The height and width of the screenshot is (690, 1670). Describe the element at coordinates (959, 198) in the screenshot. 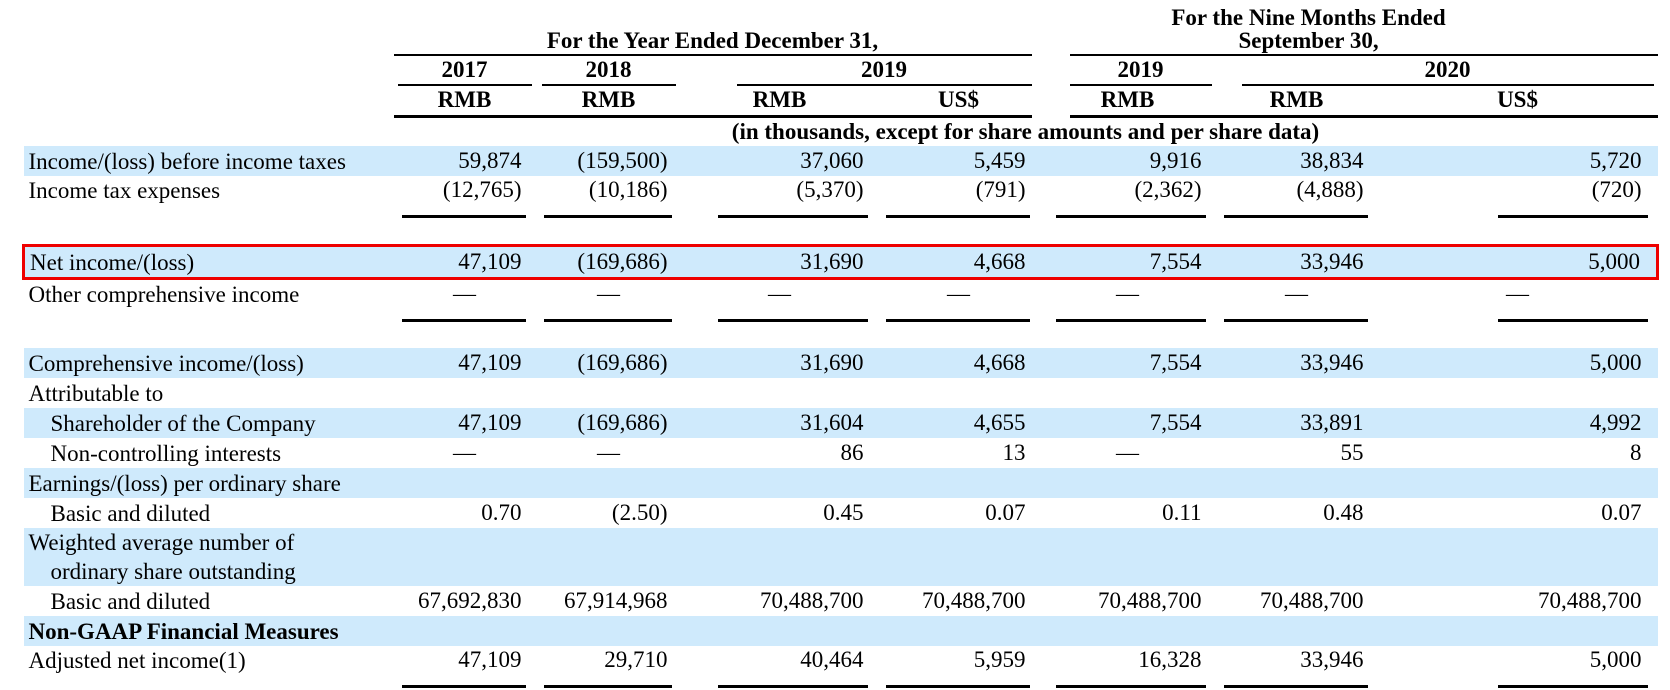

I see `cell-value: (791)` at that location.